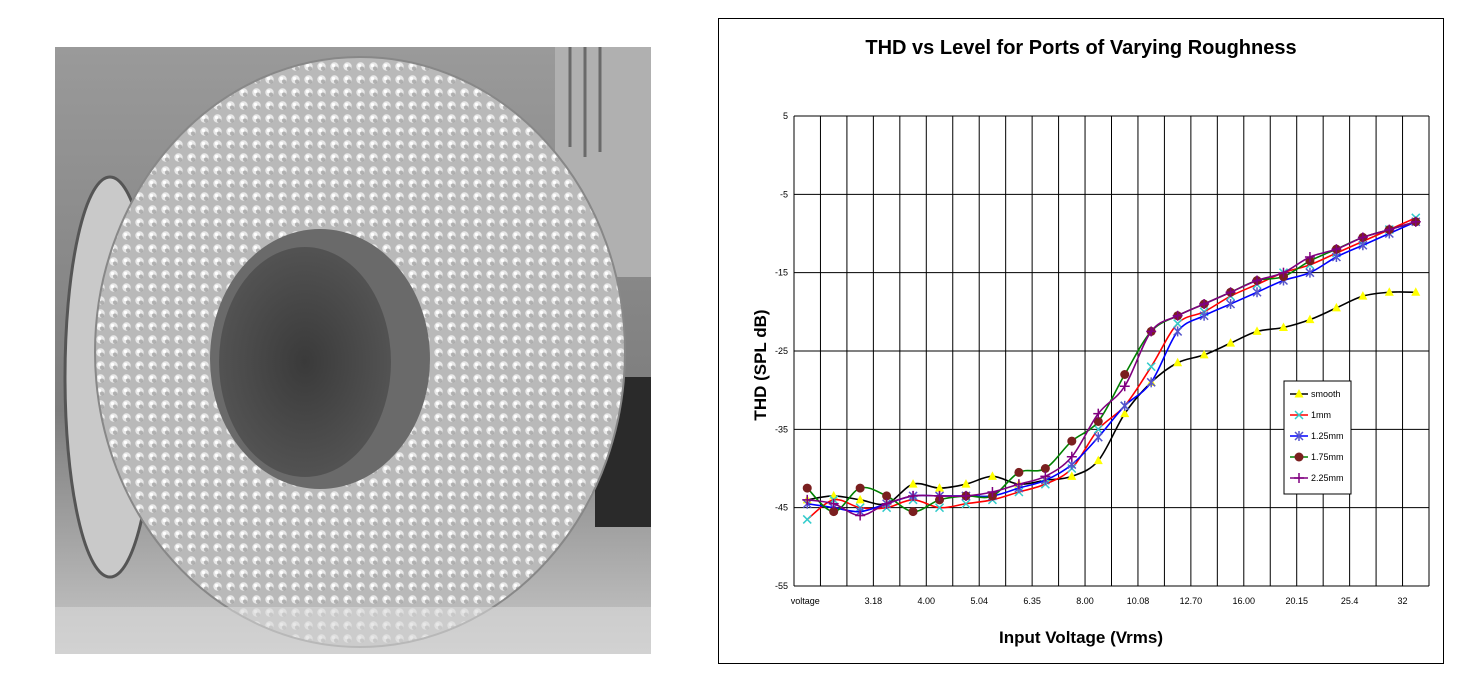 The height and width of the screenshot is (685, 1466). I want to click on legend-entry: 1.25mm, so click(1317, 436).